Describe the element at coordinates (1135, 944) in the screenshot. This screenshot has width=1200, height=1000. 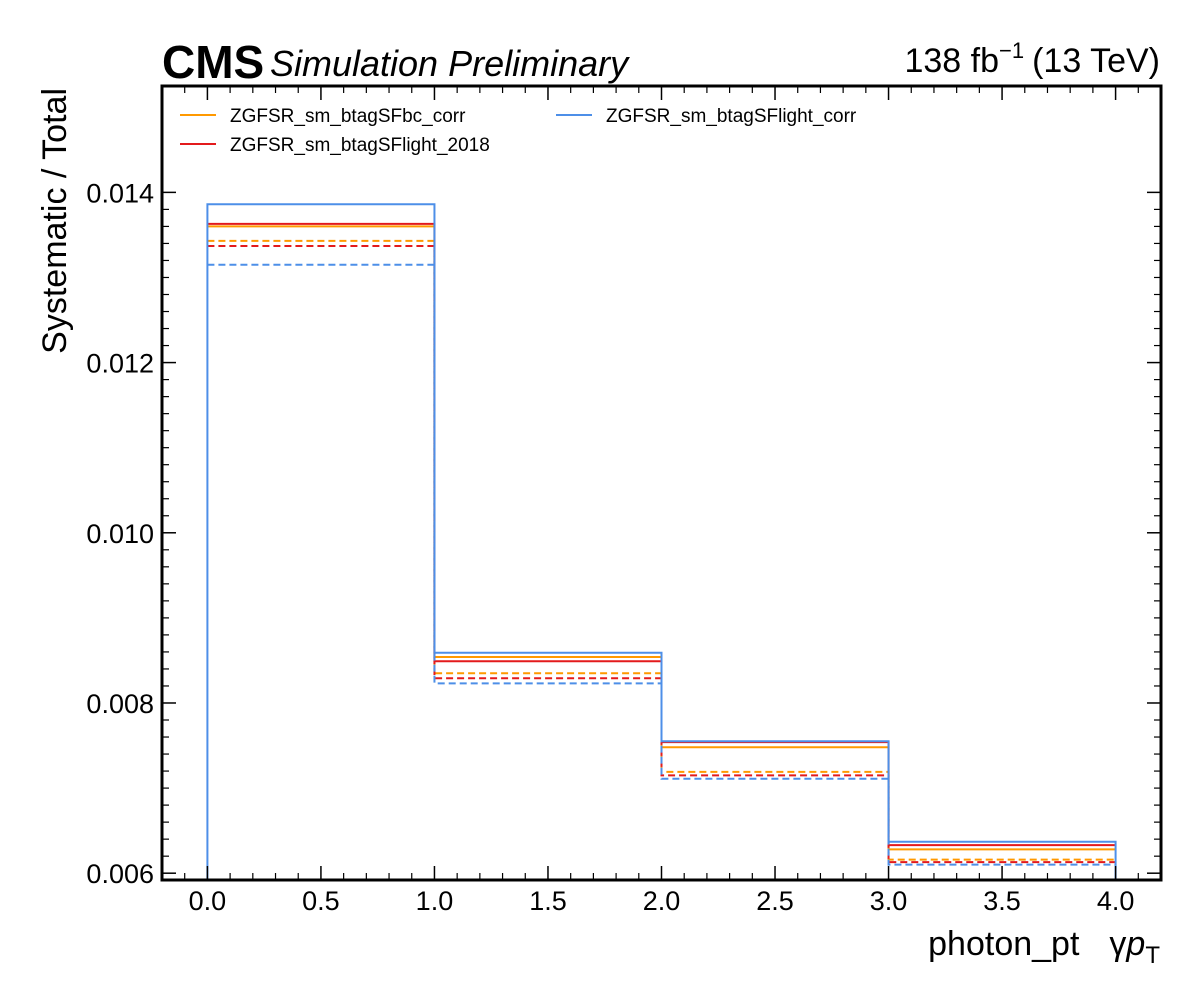
I see `x-axis-label-p: p` at that location.